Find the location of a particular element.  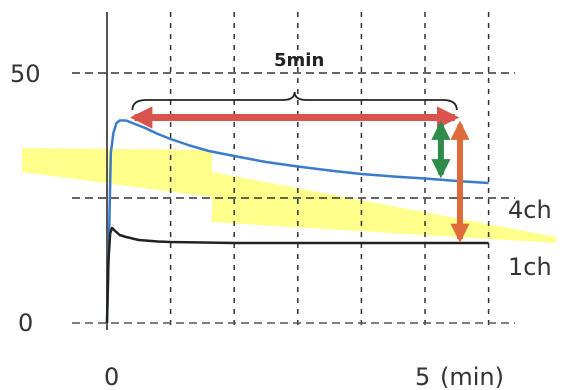

x-unit-label: (min) is located at coordinates (472, 376).